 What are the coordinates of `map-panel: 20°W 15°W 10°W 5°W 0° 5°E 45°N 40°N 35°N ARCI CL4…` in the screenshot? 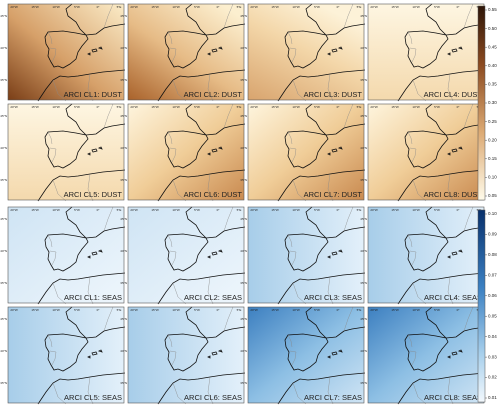 It's located at (423, 52).